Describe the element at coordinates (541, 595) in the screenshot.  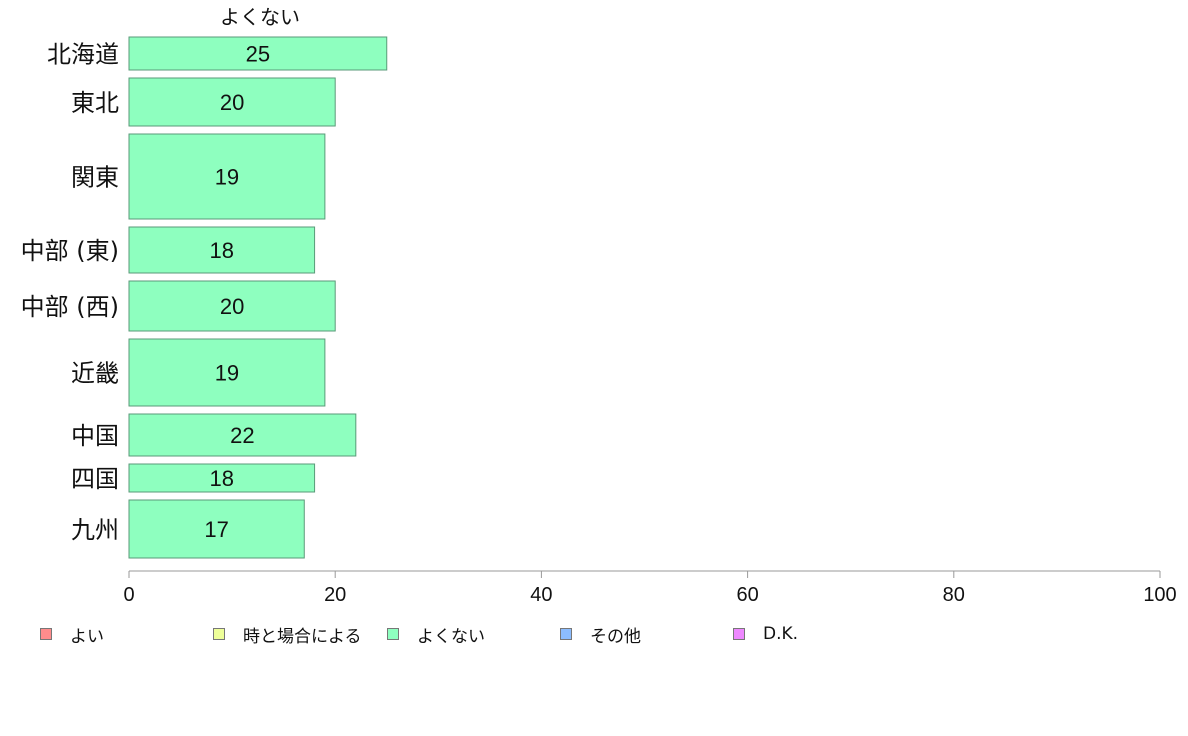
I see `x-tick-label: 40` at that location.